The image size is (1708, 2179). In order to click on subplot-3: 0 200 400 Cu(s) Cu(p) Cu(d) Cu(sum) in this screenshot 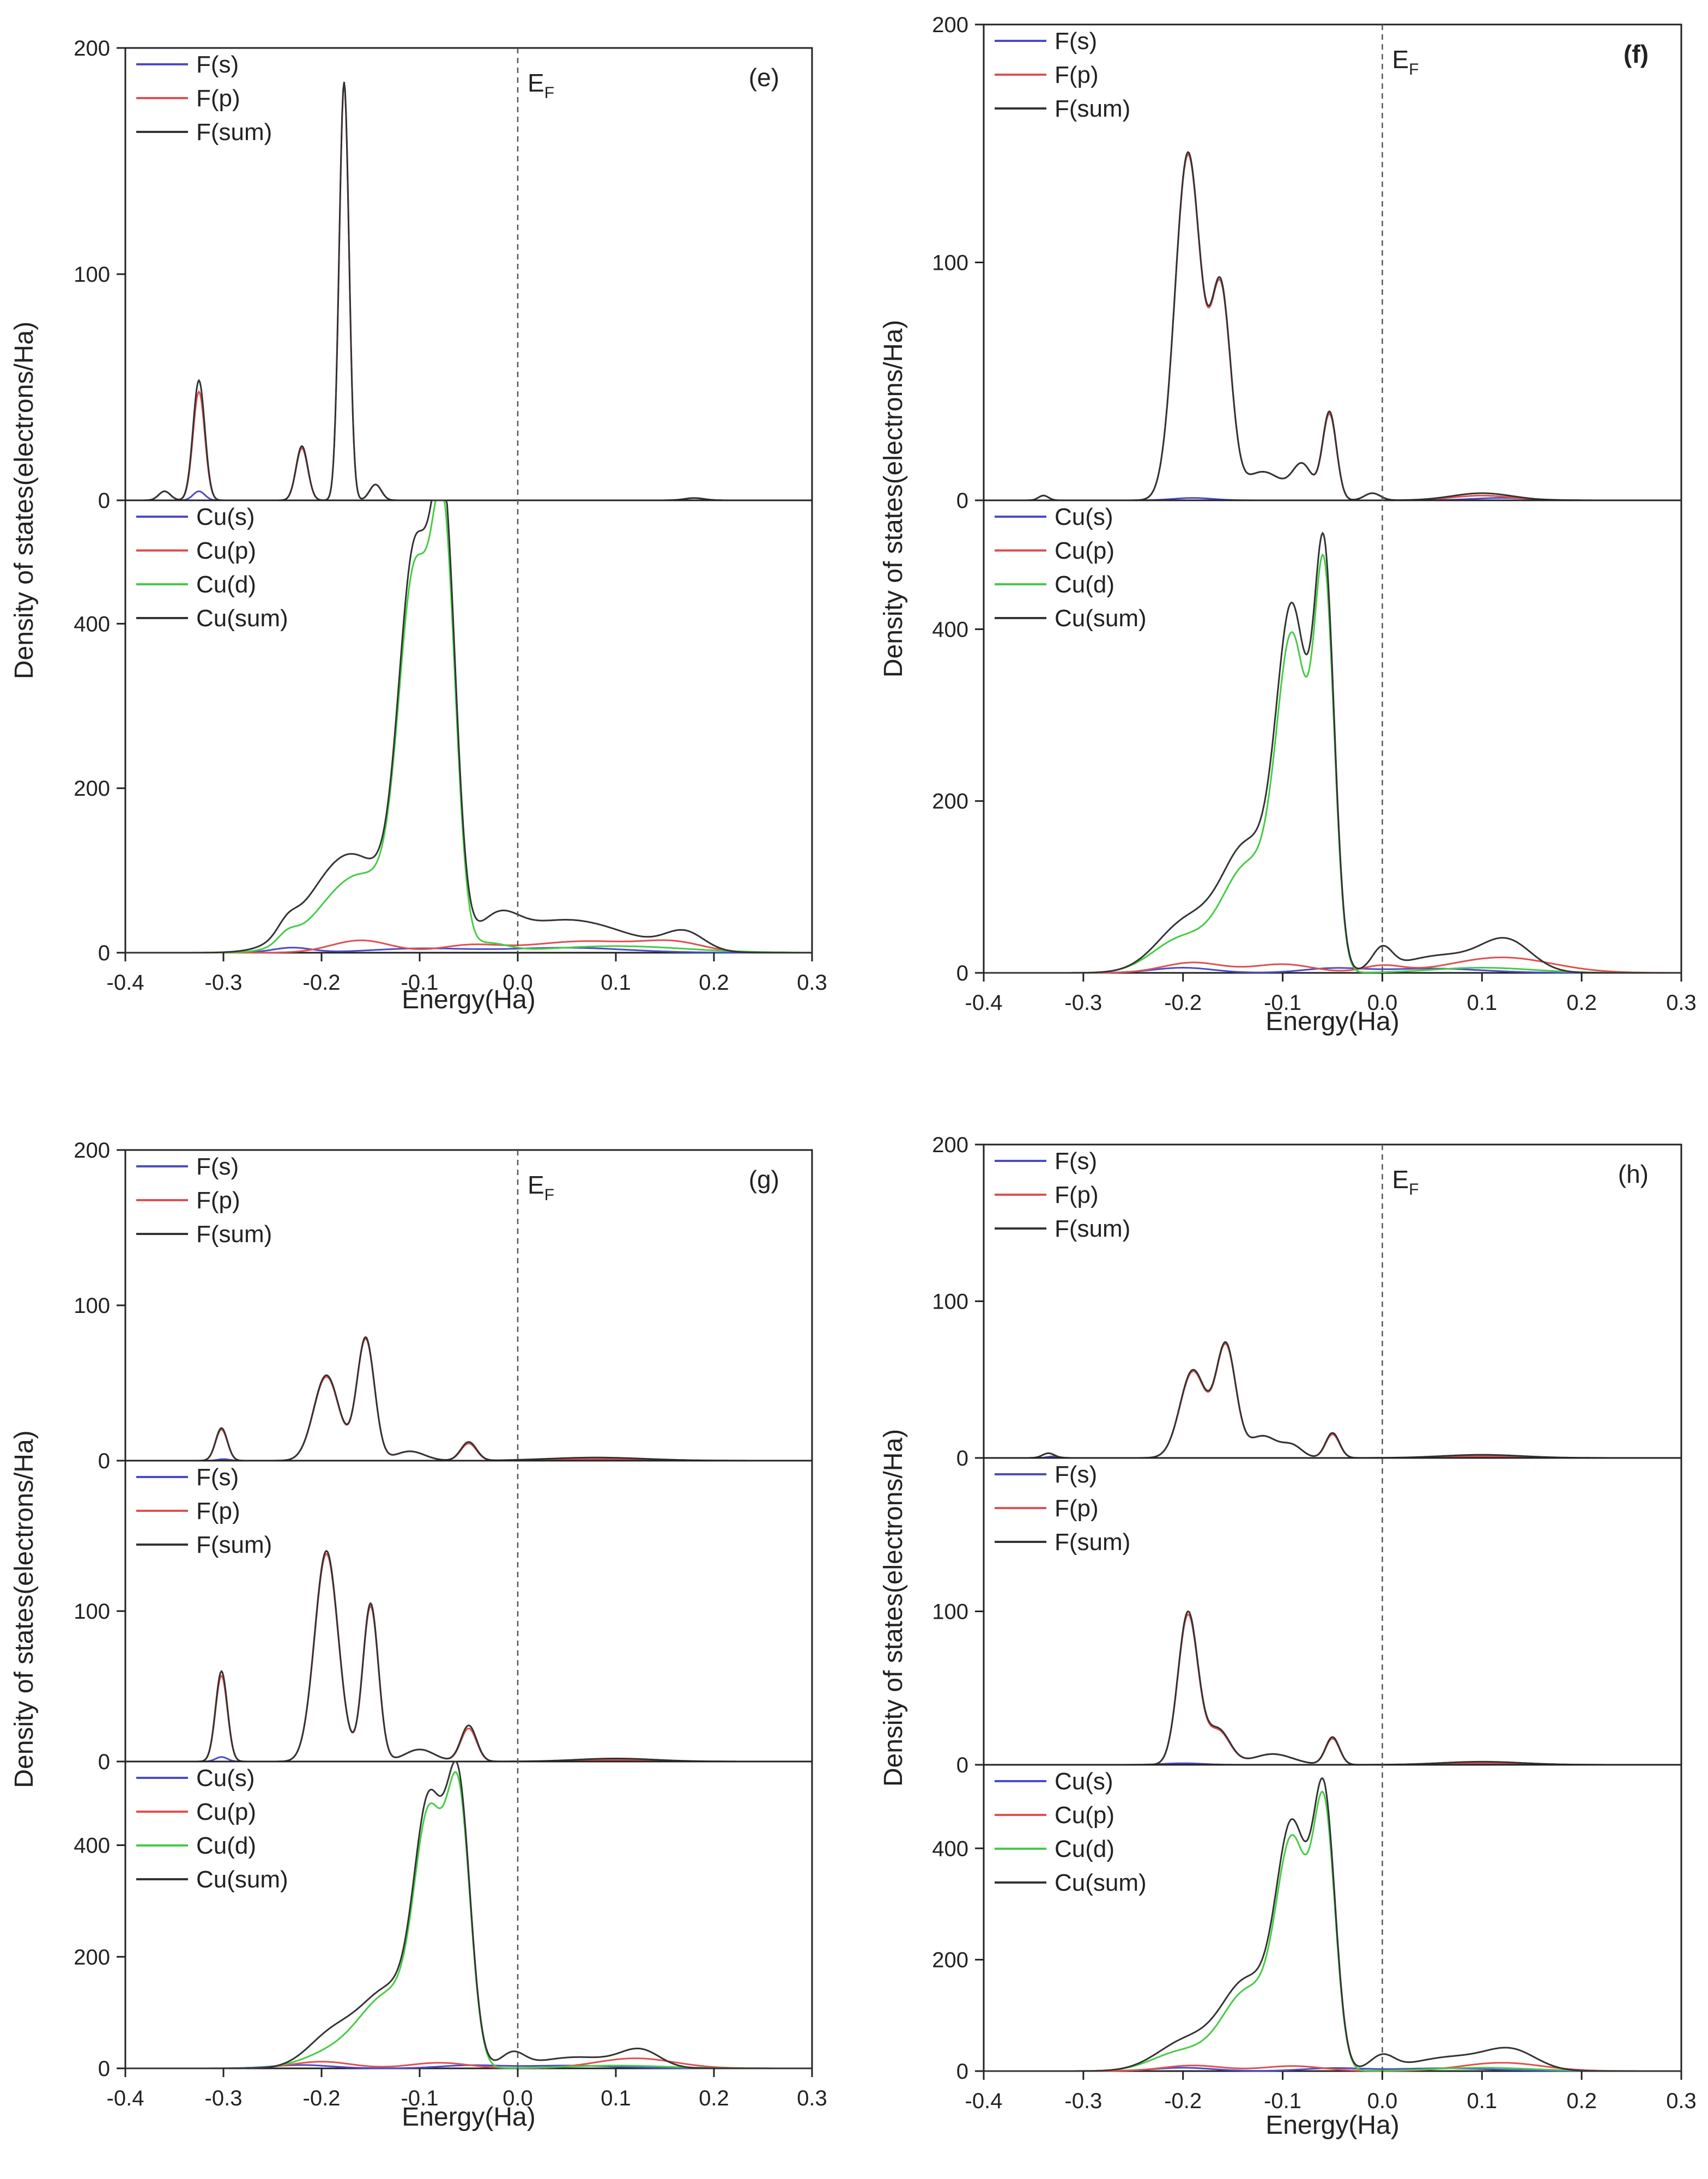, I will do `click(1306, 1924)`.